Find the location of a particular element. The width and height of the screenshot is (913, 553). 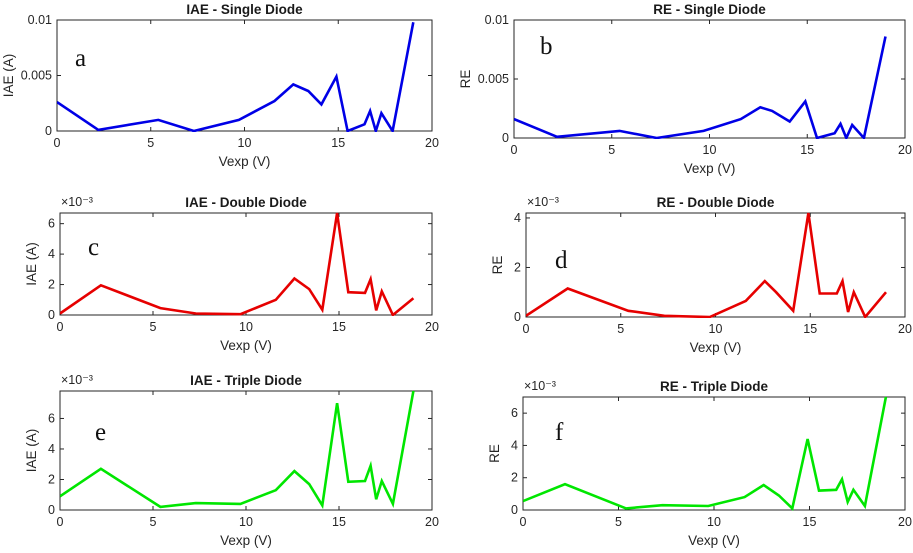

panel-letter: f is located at coordinates (559, 432).